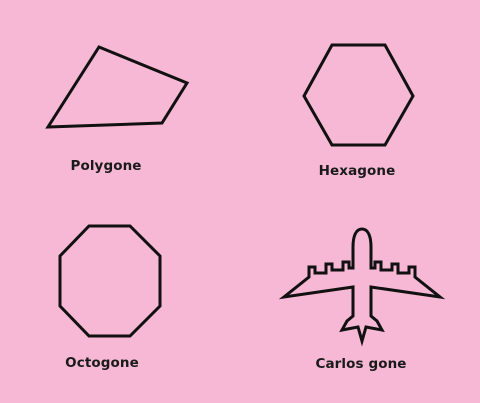 The height and width of the screenshot is (403, 480). I want to click on airplane-label: Carlos gone, so click(361, 364).